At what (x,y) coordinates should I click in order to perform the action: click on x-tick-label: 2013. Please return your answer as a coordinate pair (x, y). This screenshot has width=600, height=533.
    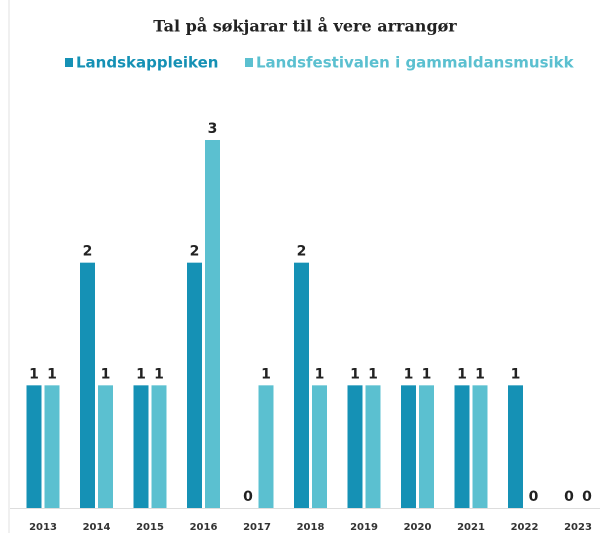
    Looking at the image, I should click on (43, 527).